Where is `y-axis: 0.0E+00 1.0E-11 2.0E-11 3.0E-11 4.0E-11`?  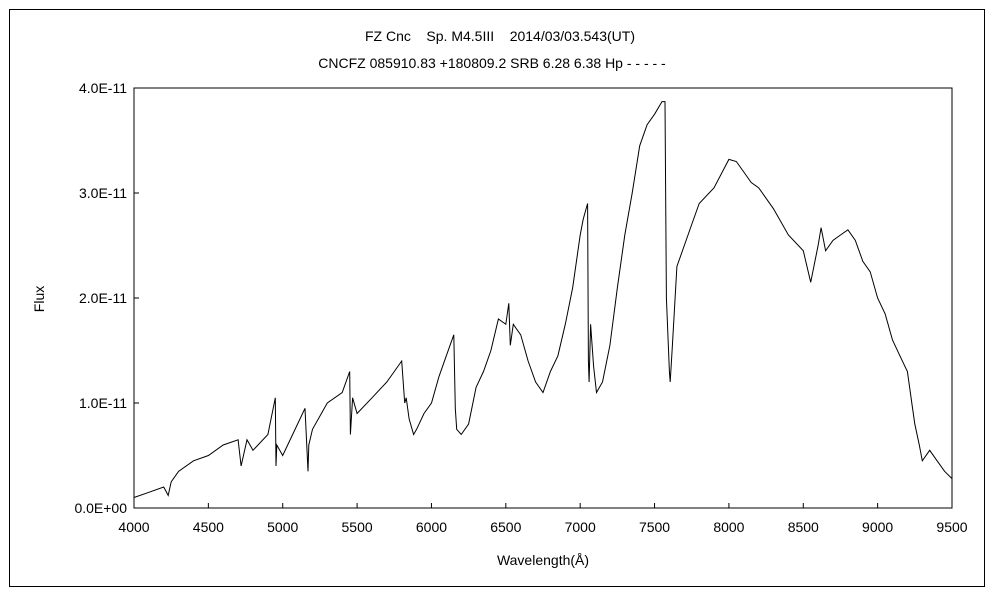 y-axis: 0.0E+00 1.0E-11 2.0E-11 3.0E-11 4.0E-11 is located at coordinates (106, 298).